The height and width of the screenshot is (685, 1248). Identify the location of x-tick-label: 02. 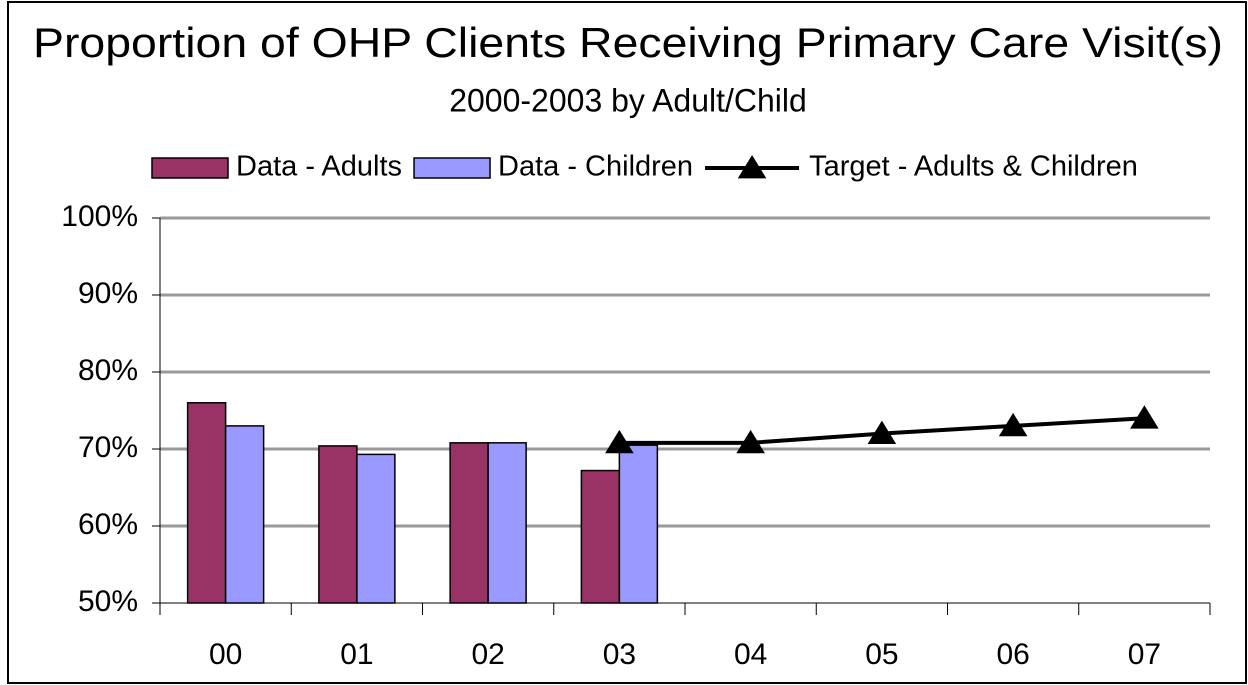
(487, 654).